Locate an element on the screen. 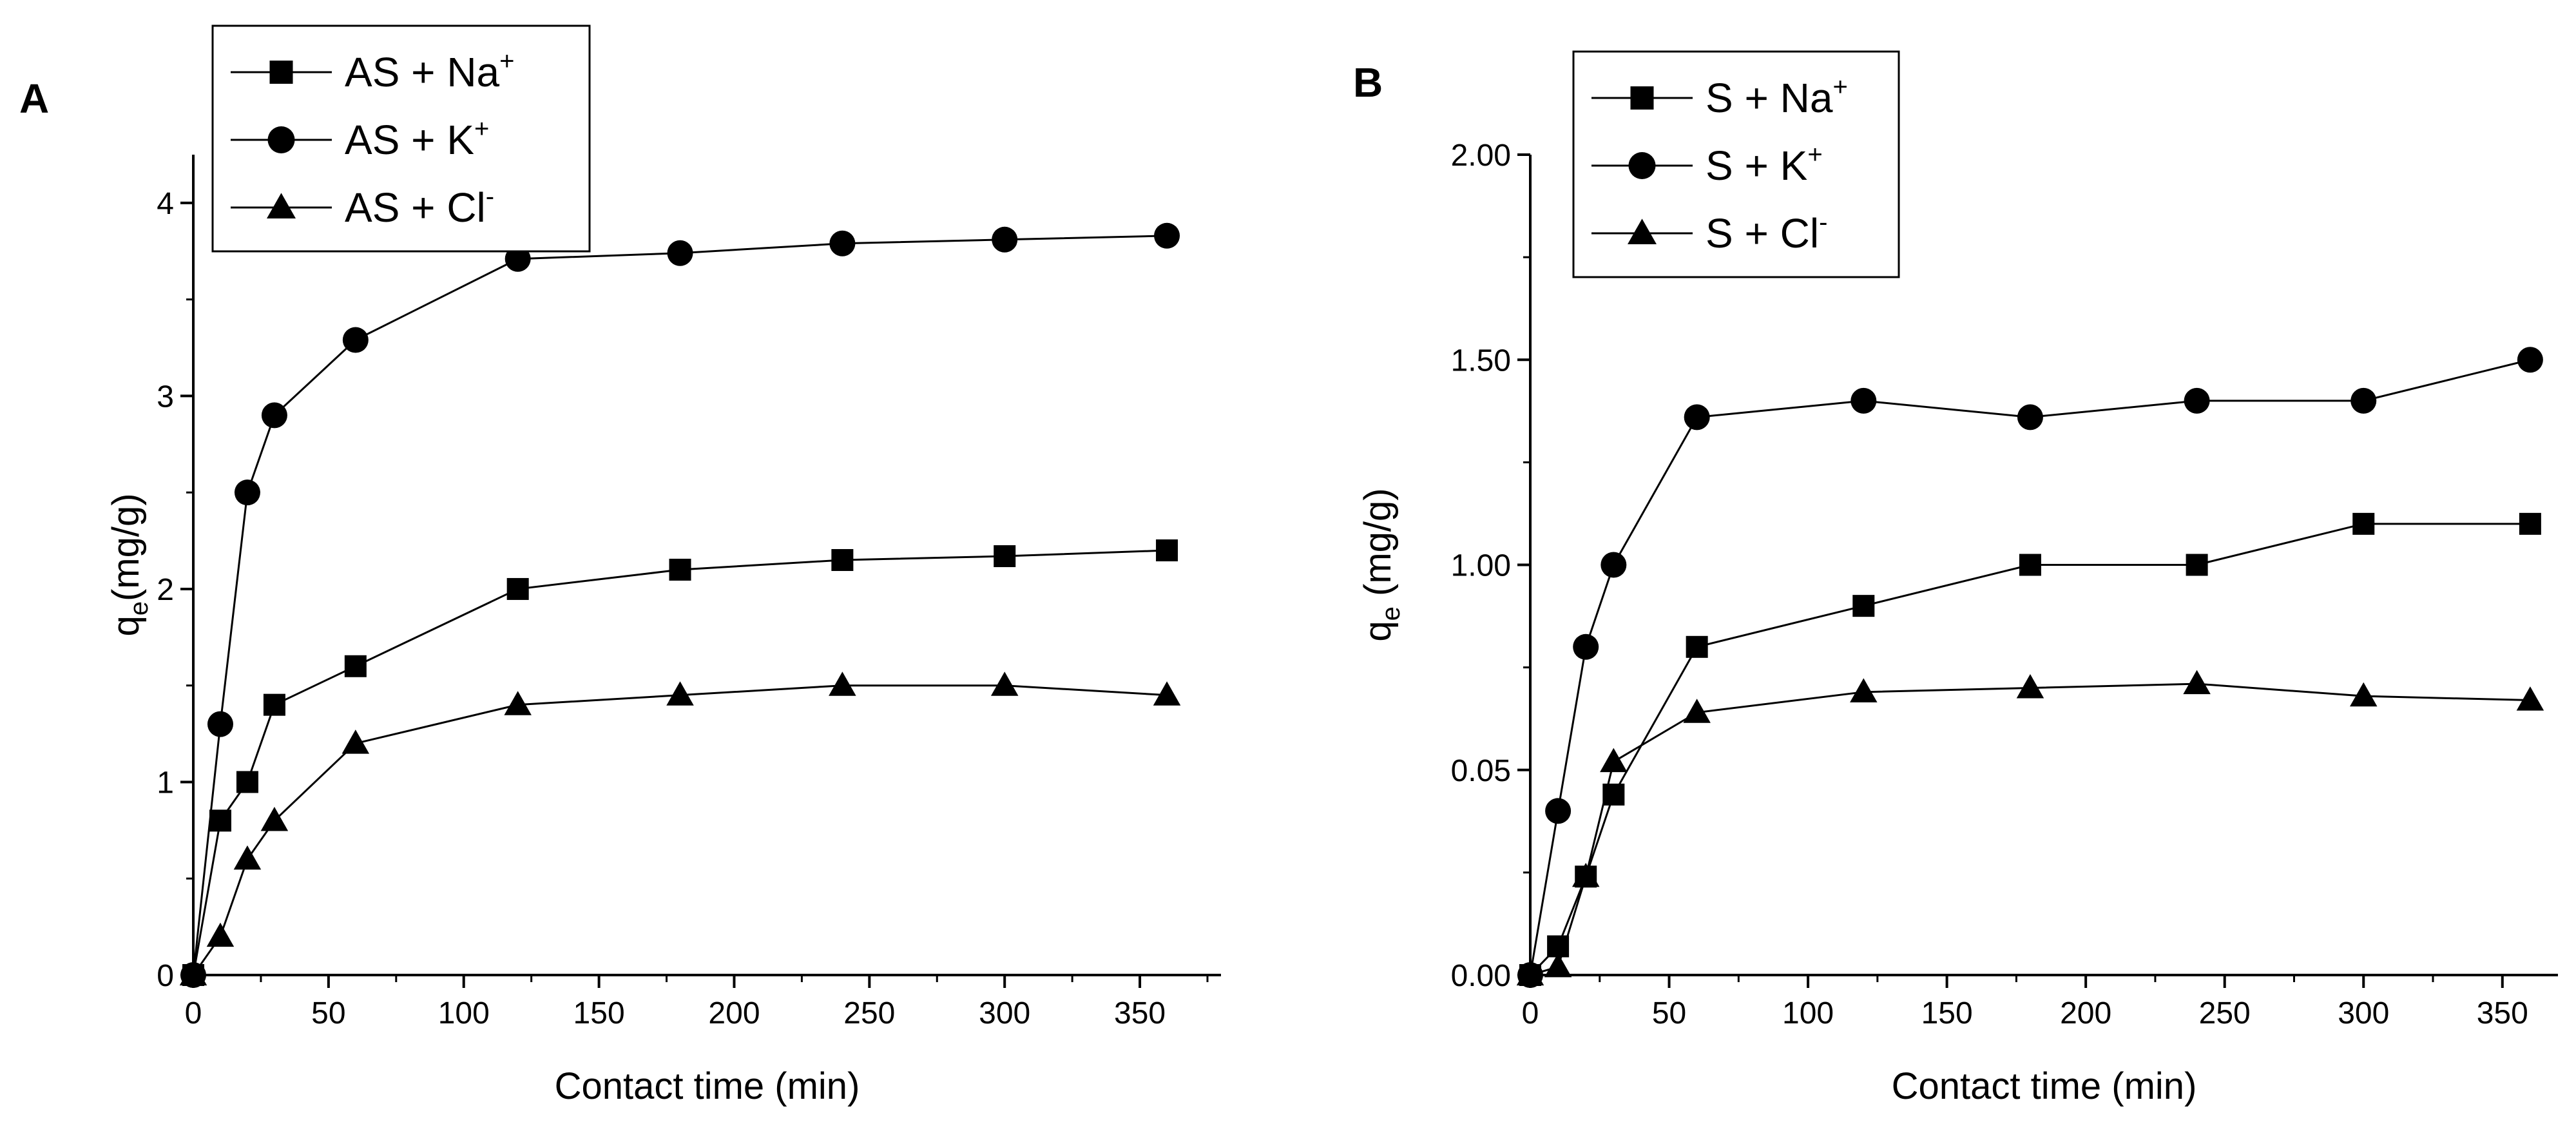  legend-label: AS + Cl- is located at coordinates (420, 206).